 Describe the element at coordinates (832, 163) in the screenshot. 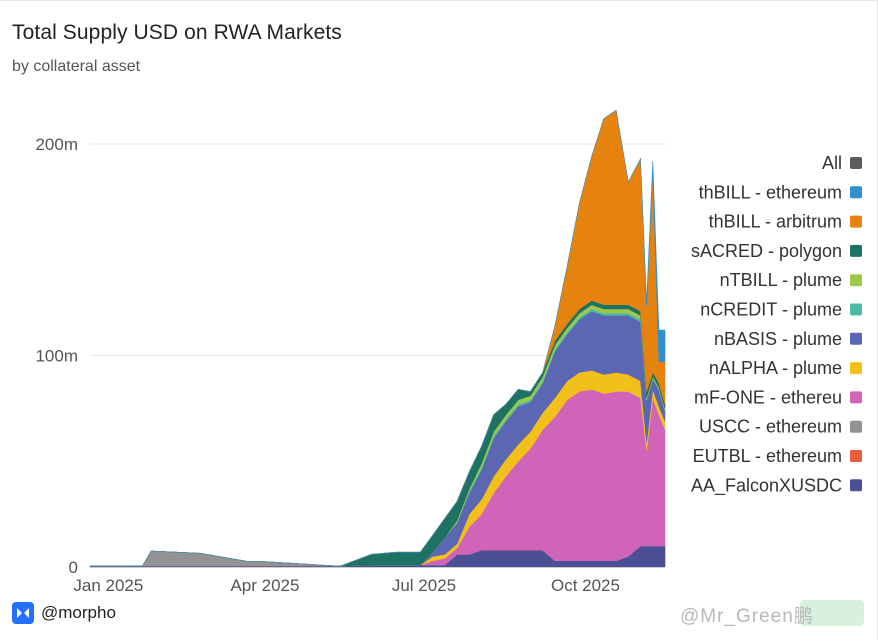

I see `legend-label: All` at that location.